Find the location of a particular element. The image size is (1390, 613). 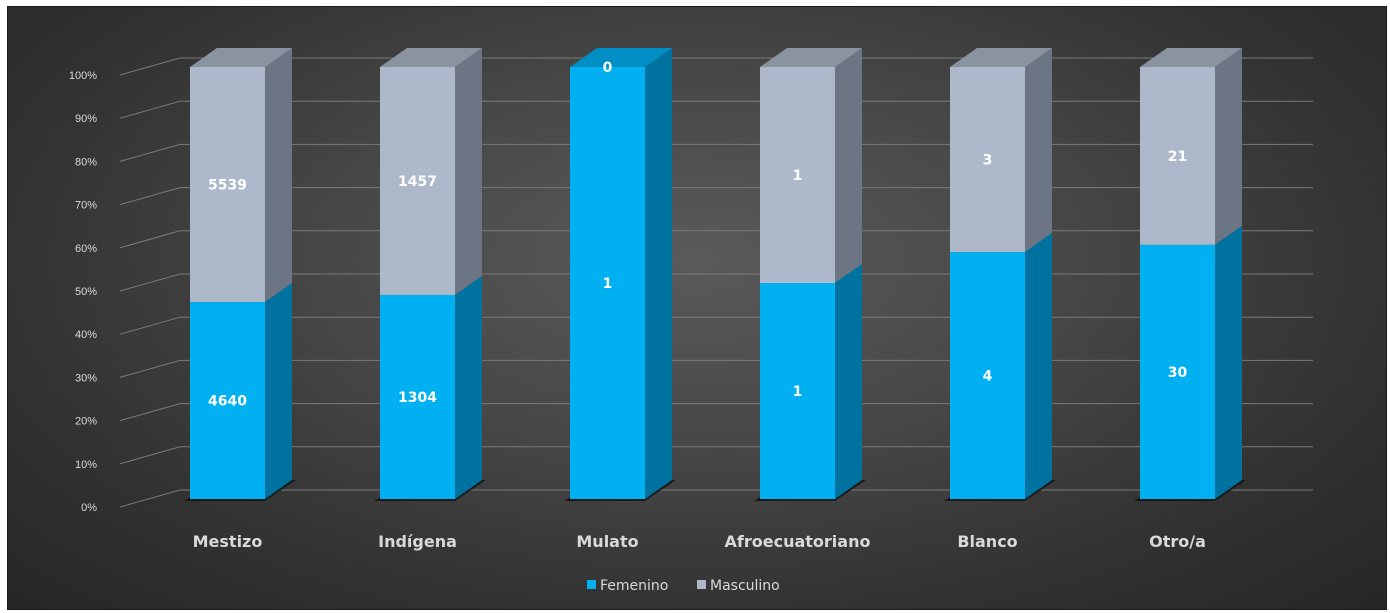

x-category-indigena: Indígena is located at coordinates (417, 541).